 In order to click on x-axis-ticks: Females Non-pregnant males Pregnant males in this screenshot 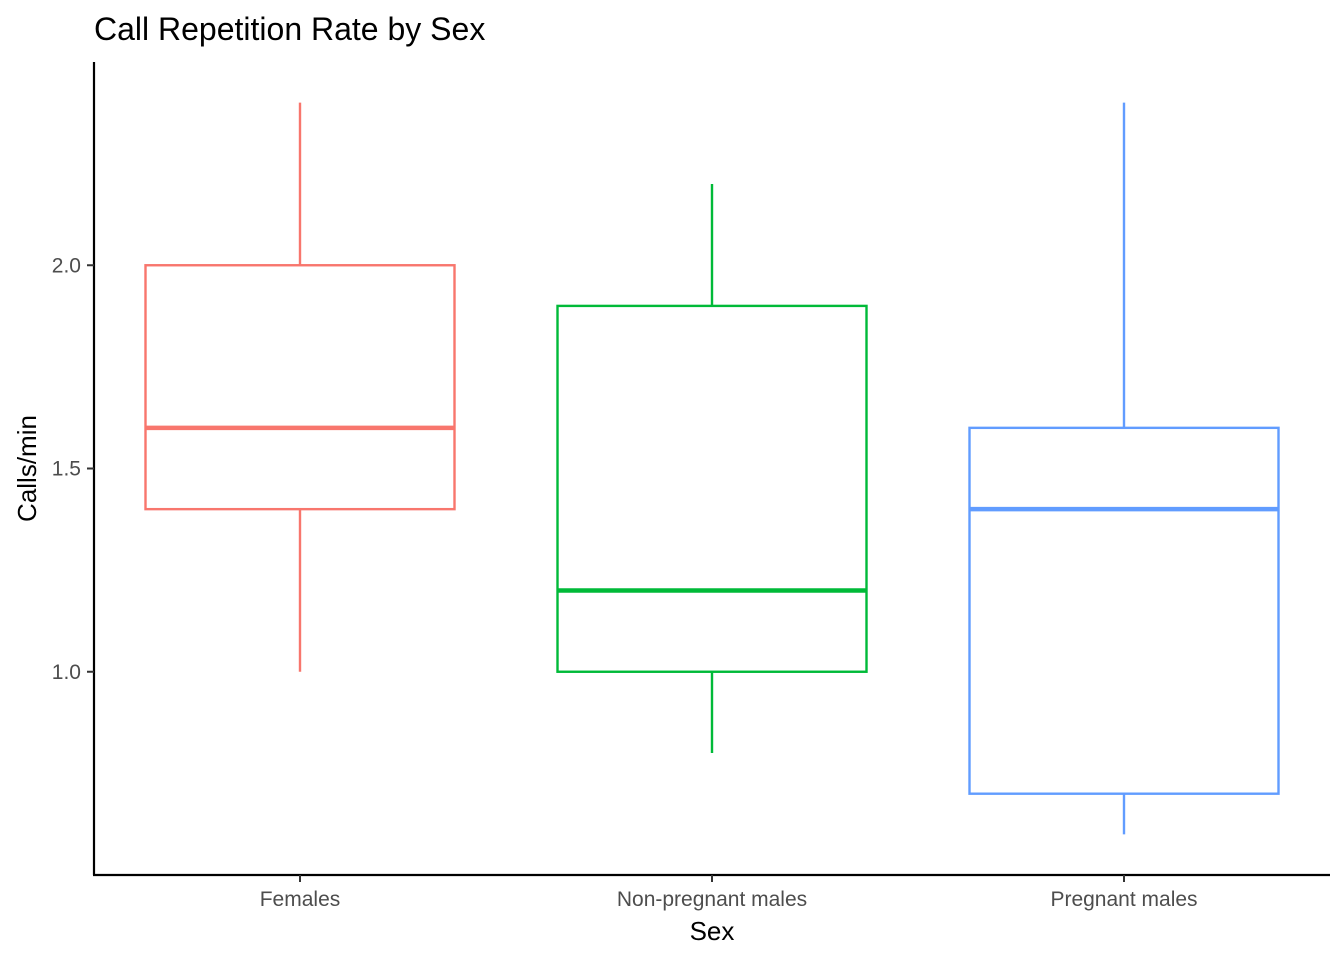, I will do `click(729, 893)`.